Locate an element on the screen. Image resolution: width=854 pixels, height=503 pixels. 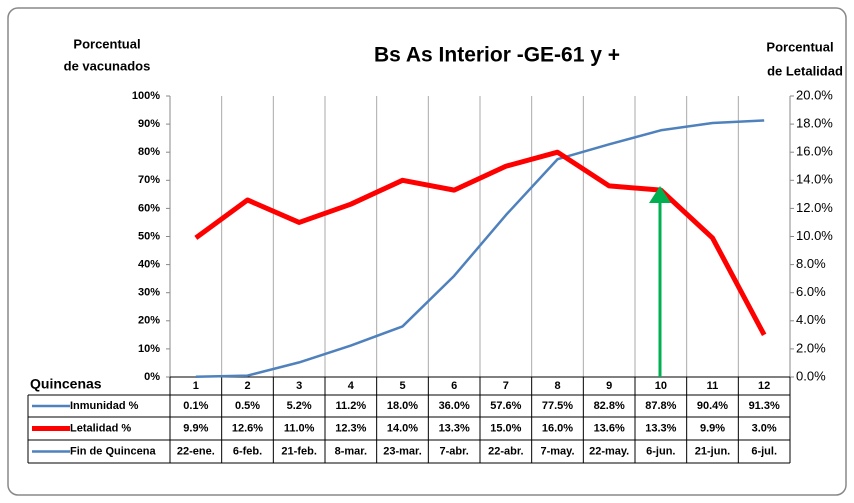
y-tick-label: 100% is located at coordinates (146, 96).